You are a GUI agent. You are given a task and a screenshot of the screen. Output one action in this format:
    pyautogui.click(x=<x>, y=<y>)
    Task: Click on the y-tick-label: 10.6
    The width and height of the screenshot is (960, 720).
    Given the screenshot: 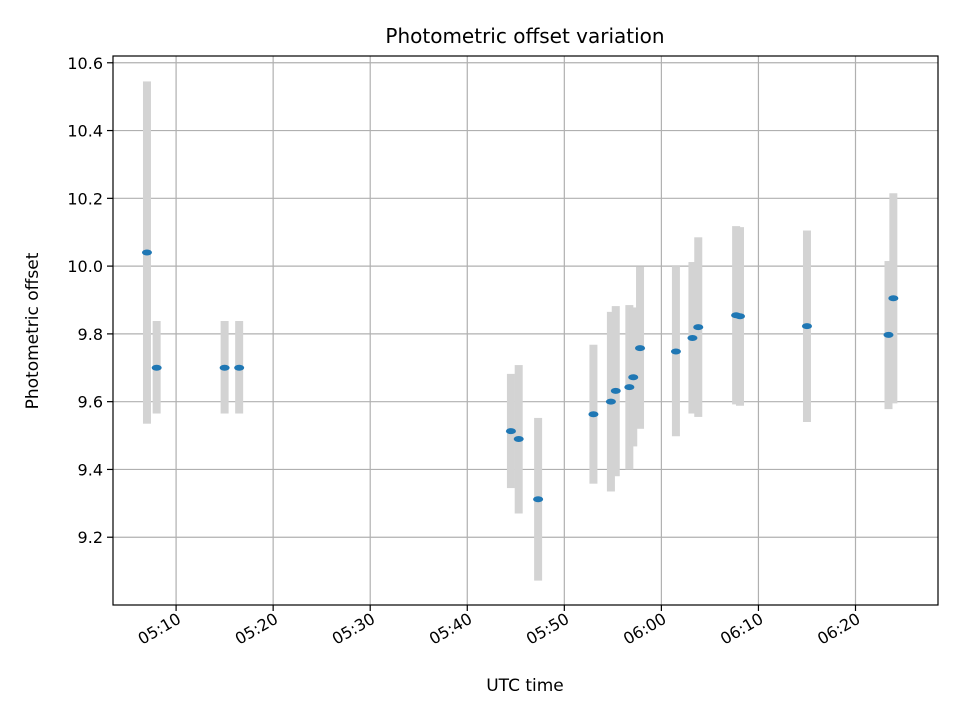 What is the action you would take?
    pyautogui.click(x=85, y=63)
    